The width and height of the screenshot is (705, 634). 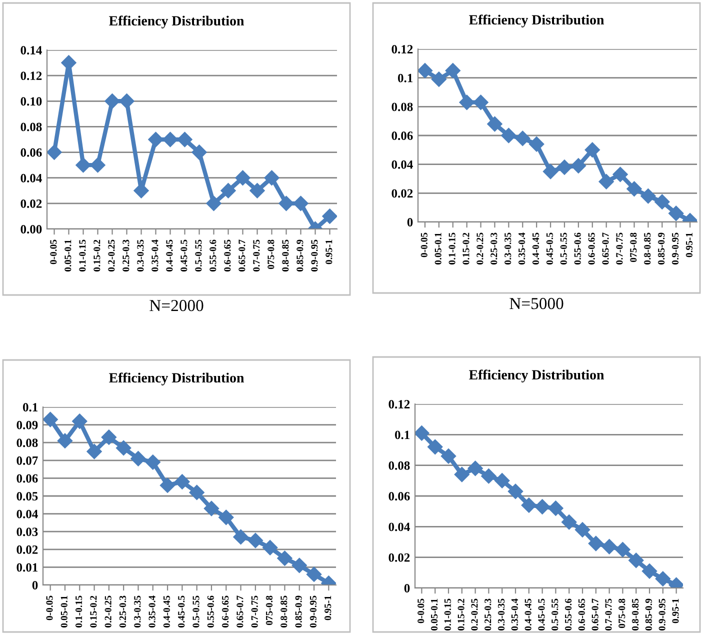 What do you see at coordinates (31, 152) in the screenshot?
I see `y-tick-label: 0.06` at bounding box center [31, 152].